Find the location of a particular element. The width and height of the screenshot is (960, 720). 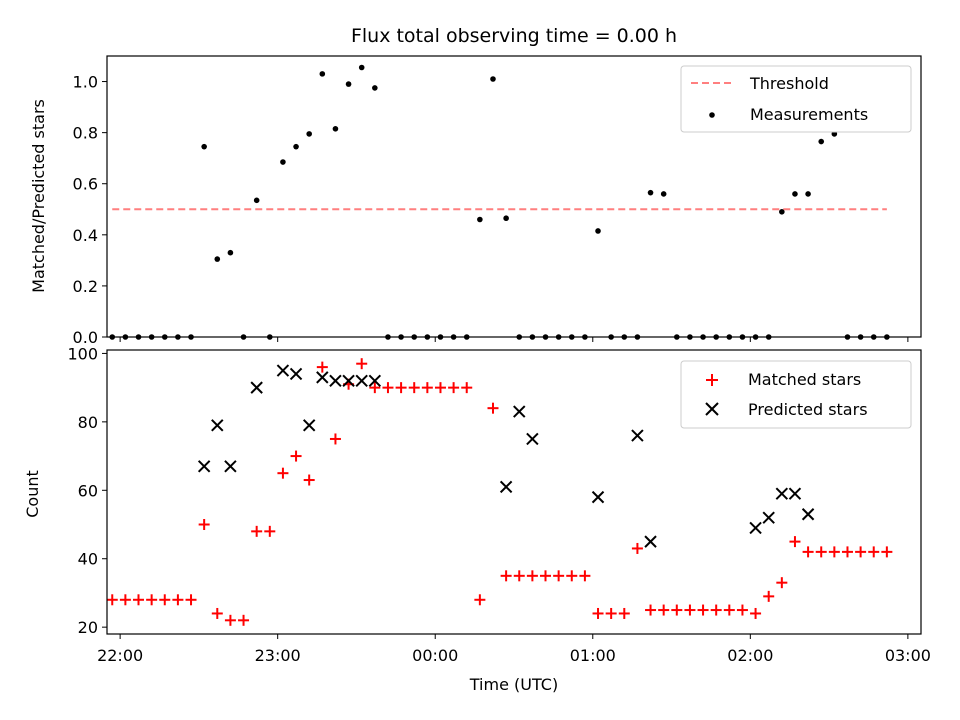

bottom-y-tick-label: 80 is located at coordinates (88, 422).